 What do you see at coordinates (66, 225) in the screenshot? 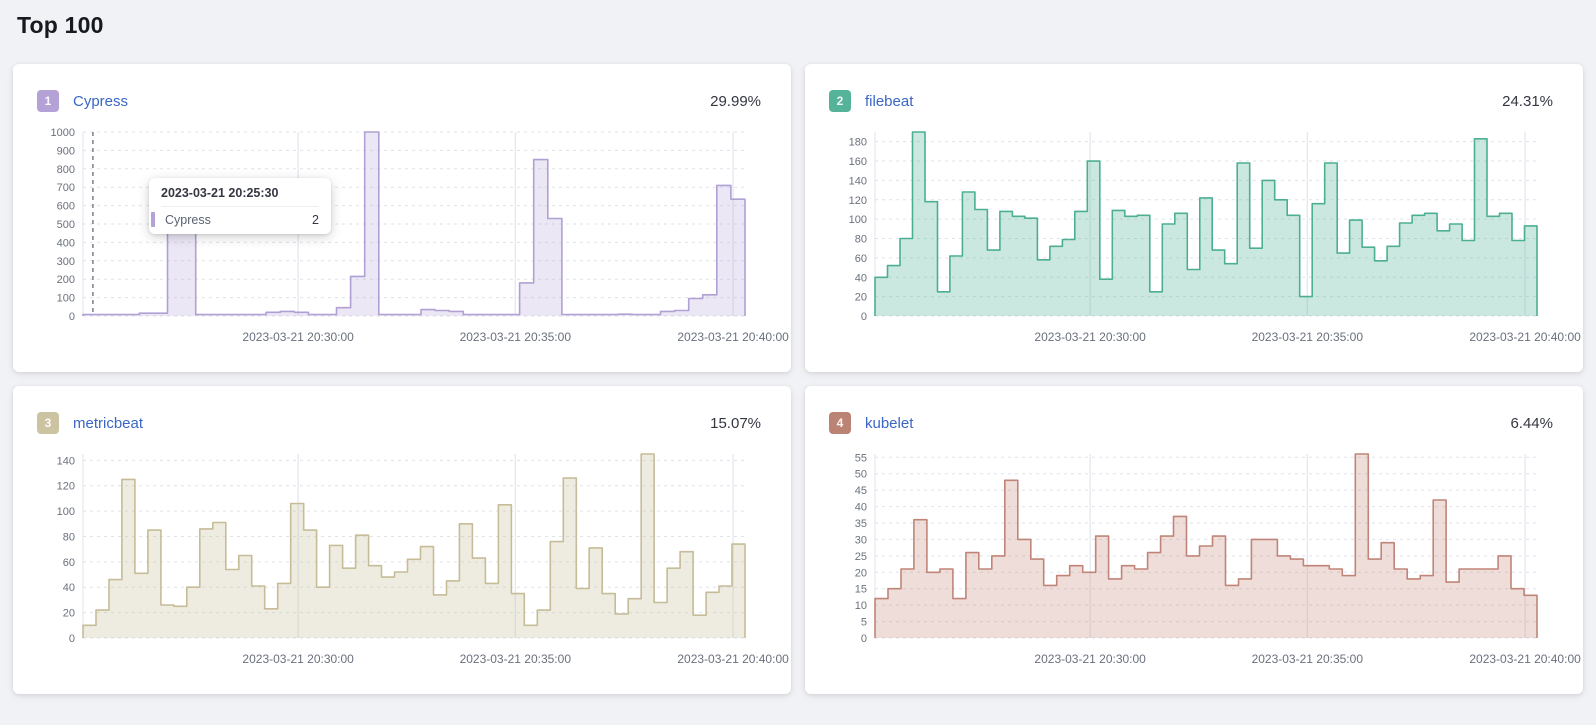
I see `svg-text: 500` at bounding box center [66, 225].